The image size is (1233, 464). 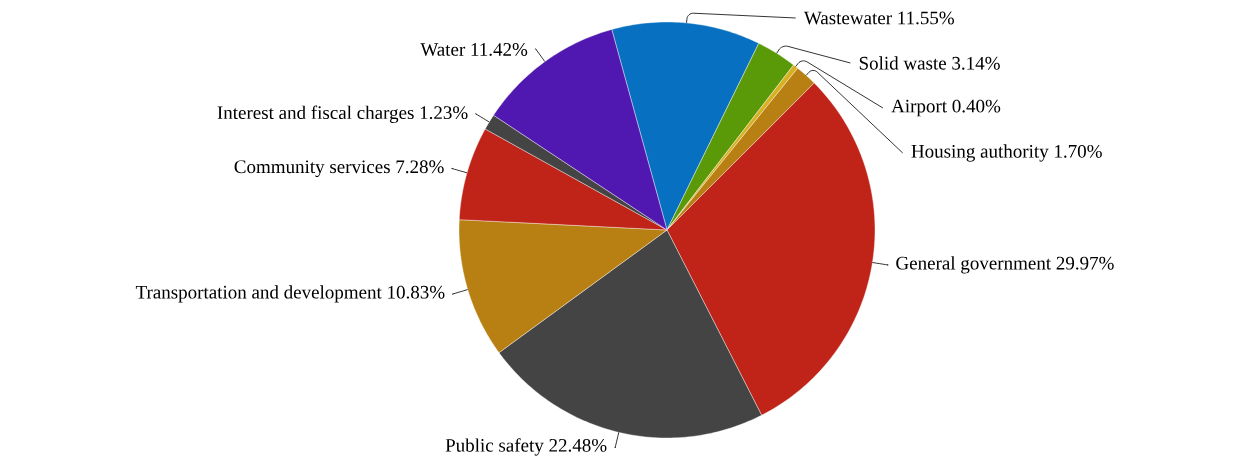 What do you see at coordinates (976, 63) in the screenshot?
I see `data-label: 3.14%` at bounding box center [976, 63].